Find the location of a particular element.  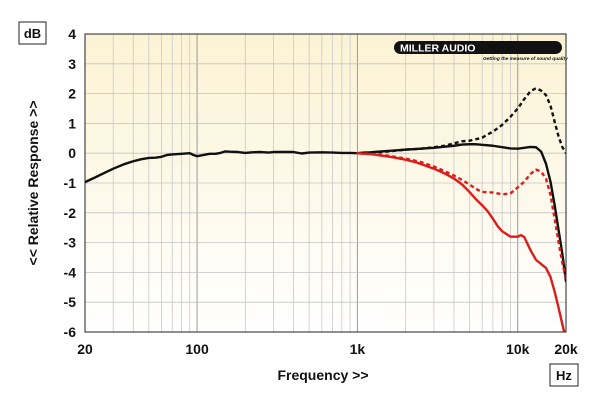

x-unit-label: Hz is located at coordinates (564, 375).